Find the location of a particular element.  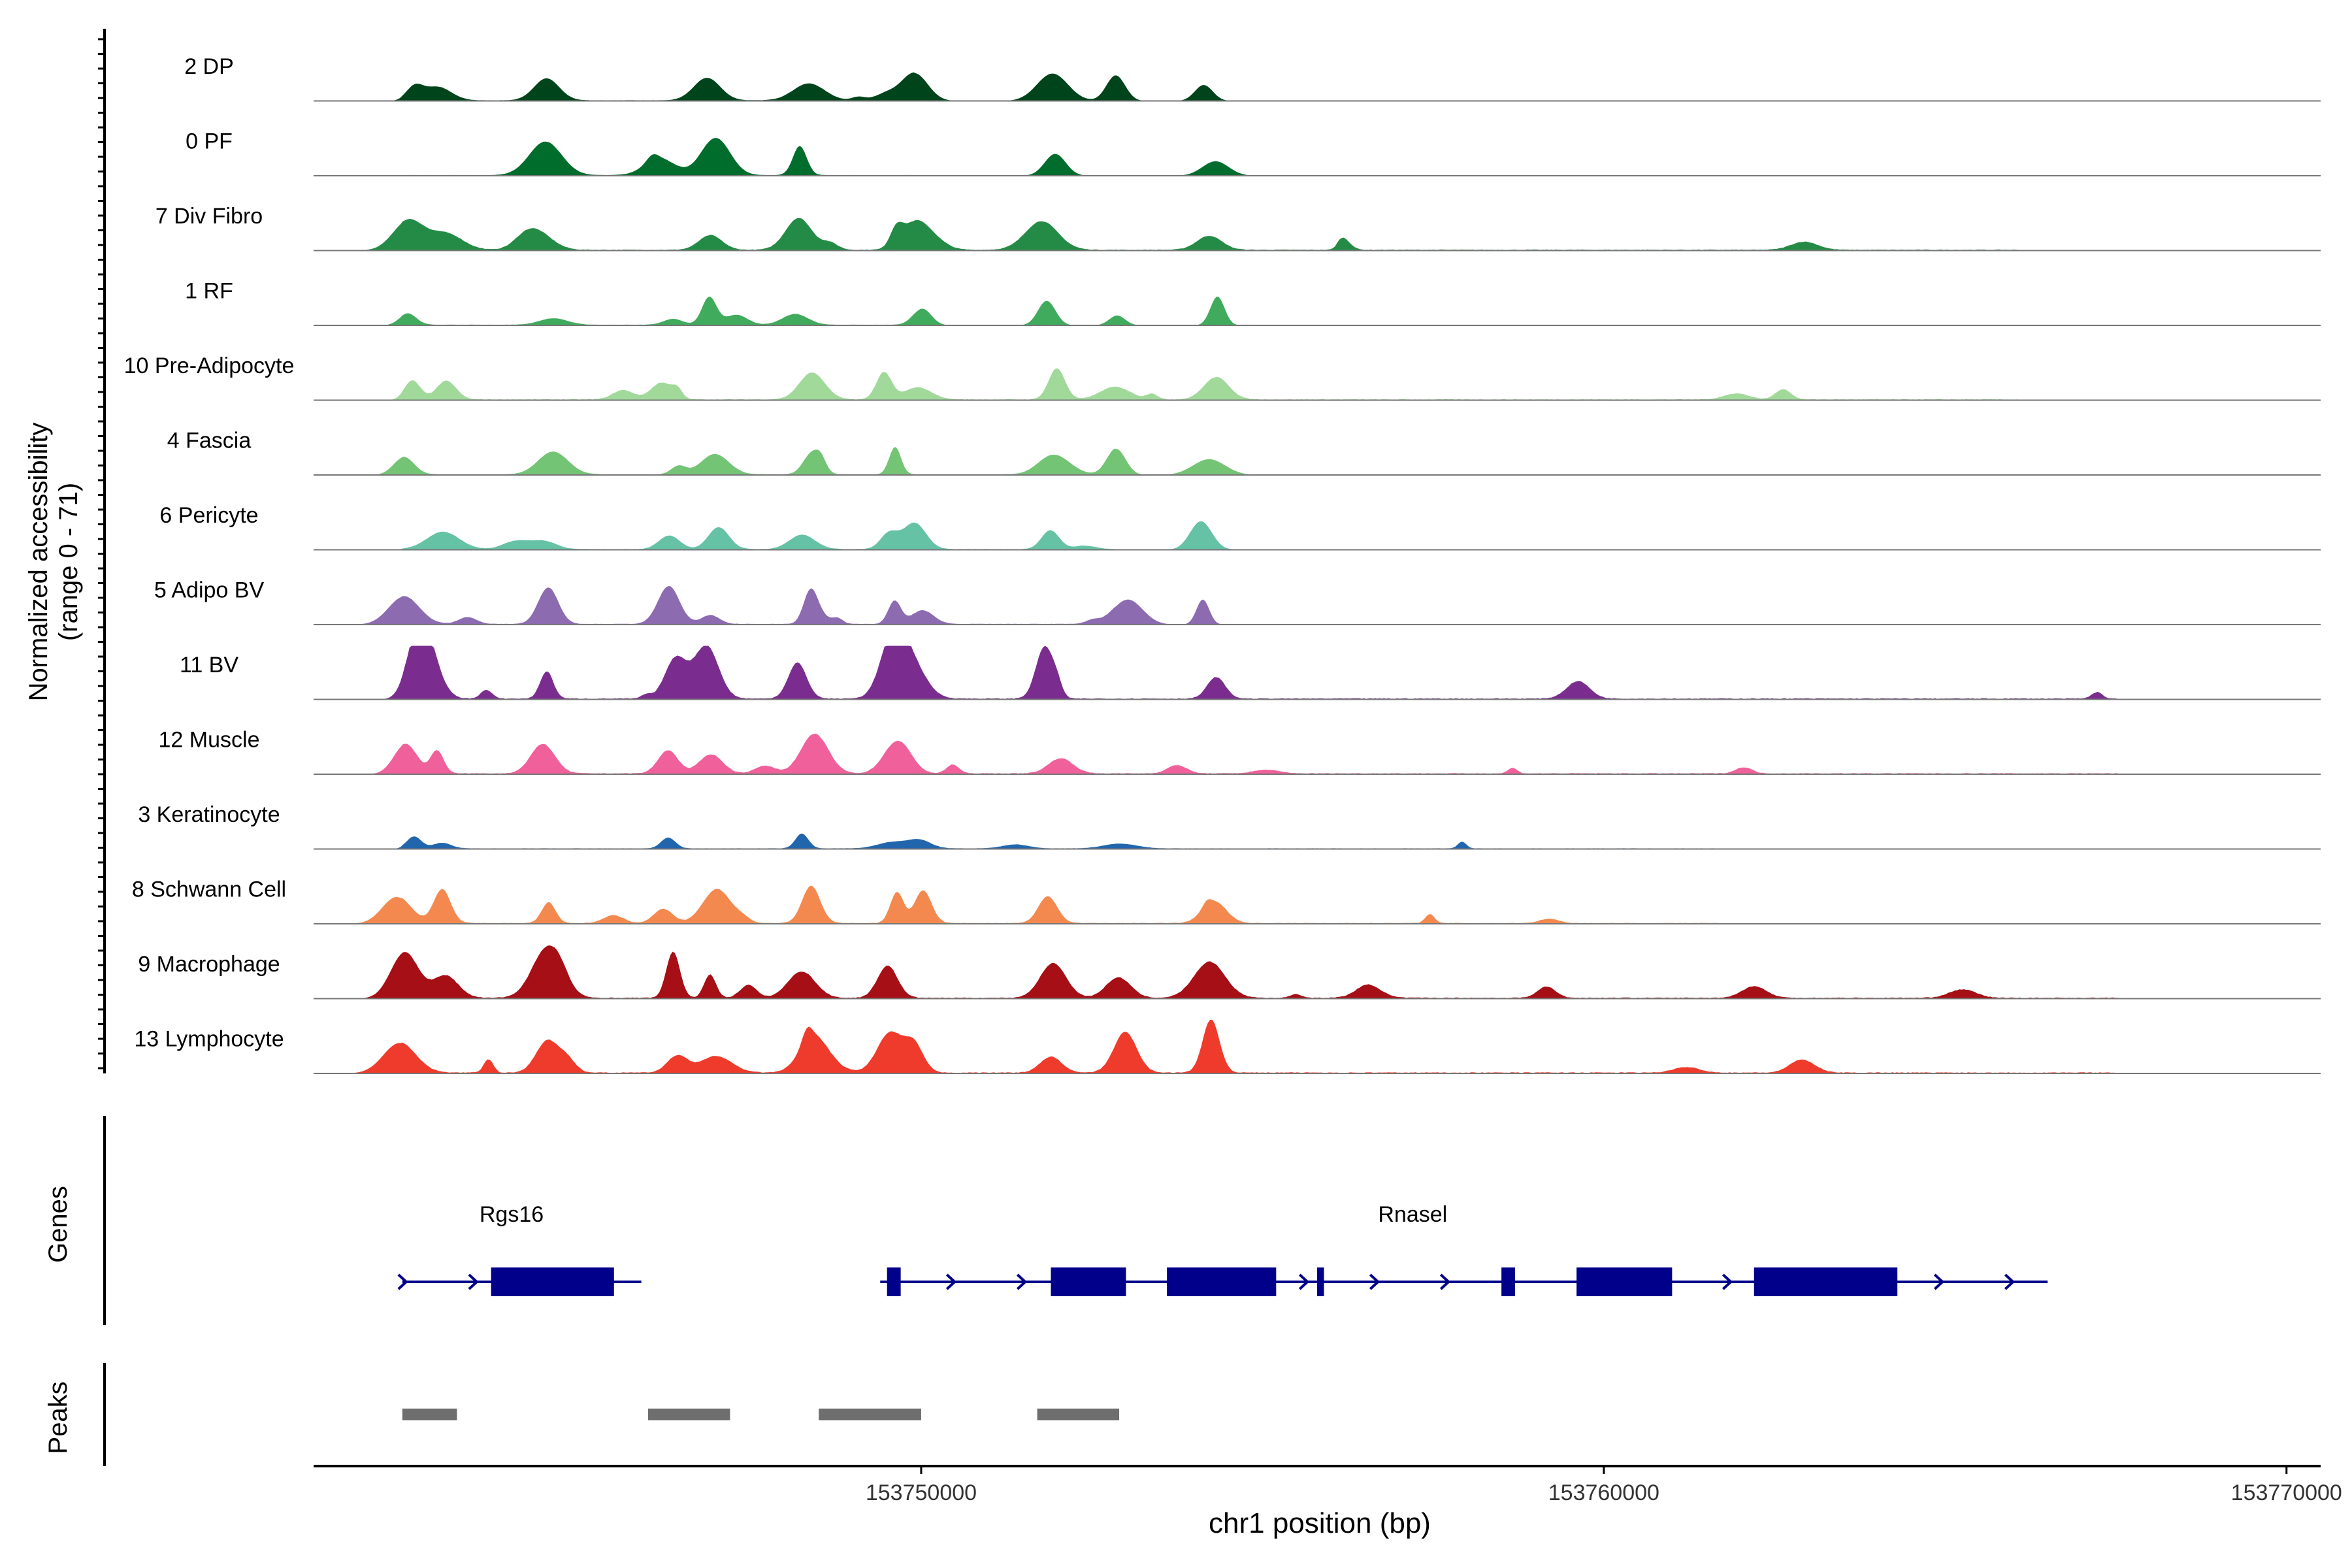

coverage-track: 2 DP is located at coordinates (1252, 78).